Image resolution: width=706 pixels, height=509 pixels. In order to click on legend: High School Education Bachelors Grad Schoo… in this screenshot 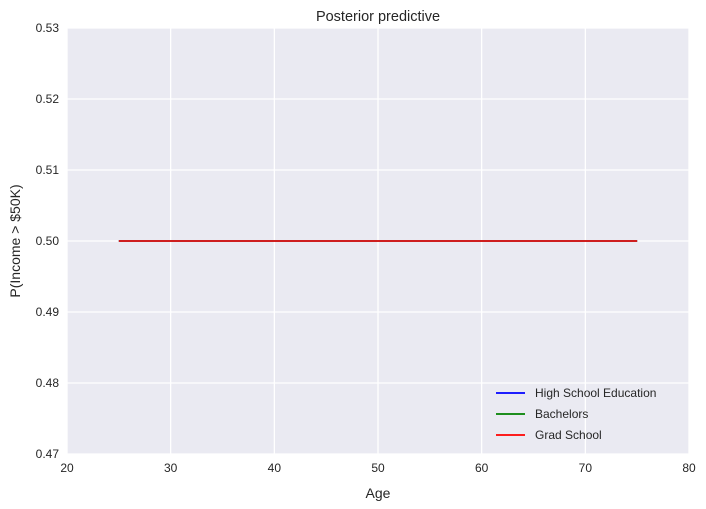, I will do `click(576, 414)`.